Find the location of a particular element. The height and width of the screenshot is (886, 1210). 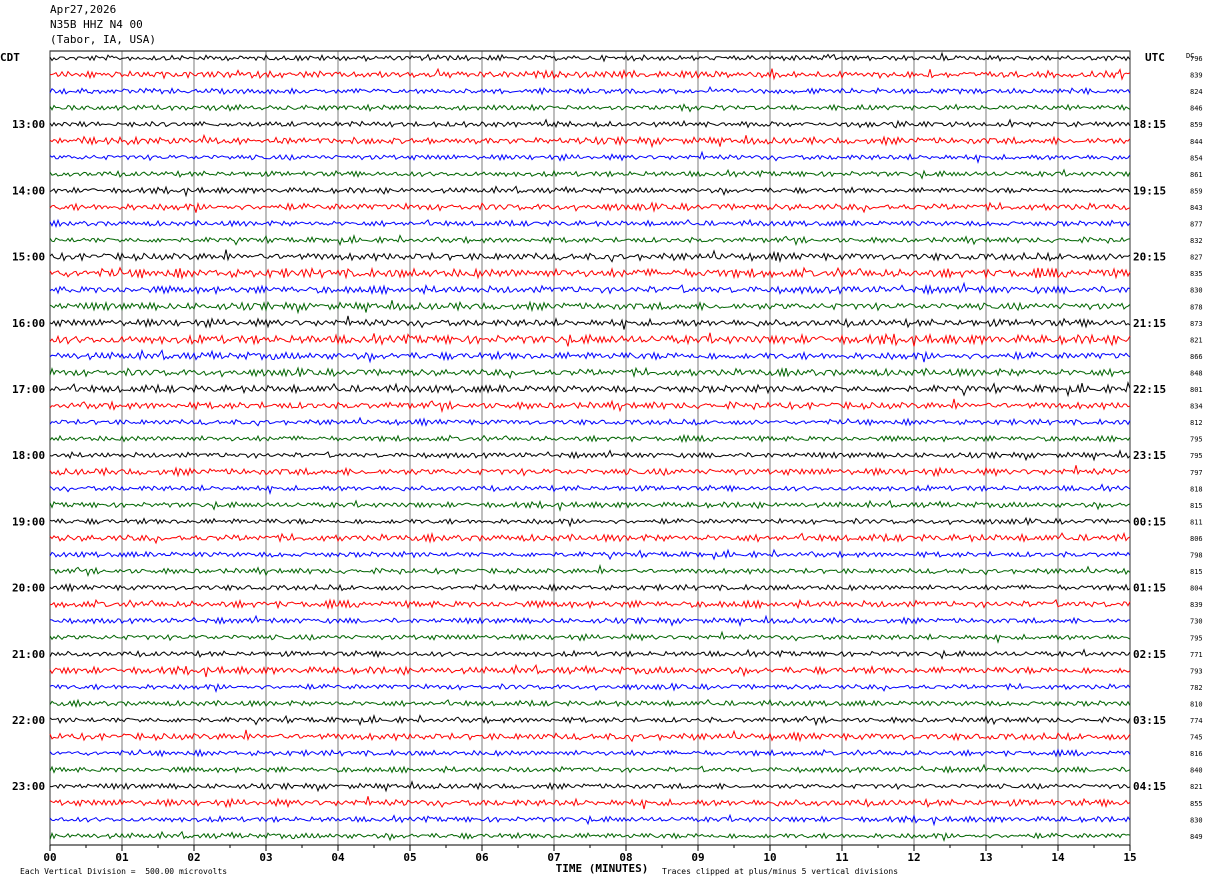

dc-offset-label: 843 is located at coordinates (1196, 208).